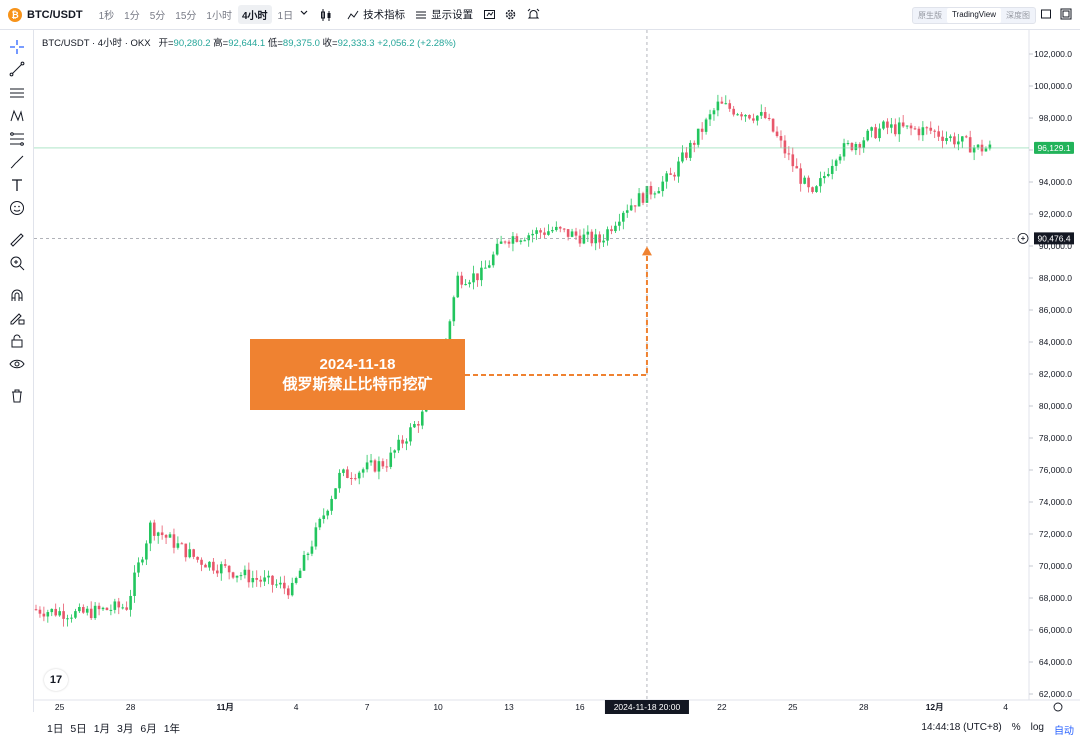  I want to click on lock-pencil-icon, so click(17, 318).